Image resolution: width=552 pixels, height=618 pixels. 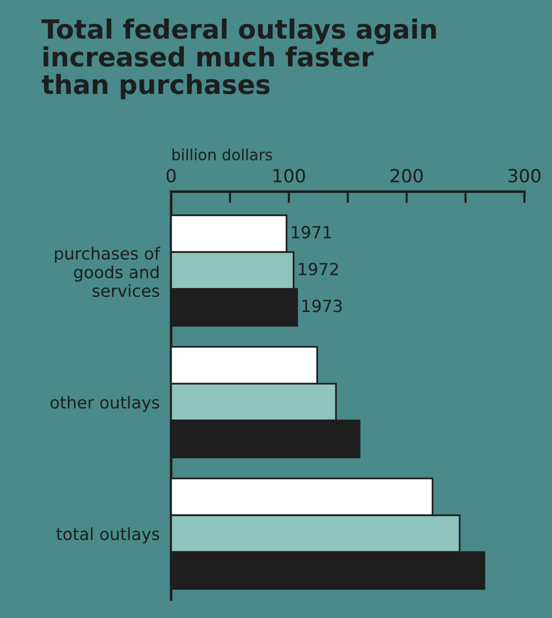 What do you see at coordinates (406, 175) in the screenshot?
I see `x-tick-label: 200` at bounding box center [406, 175].